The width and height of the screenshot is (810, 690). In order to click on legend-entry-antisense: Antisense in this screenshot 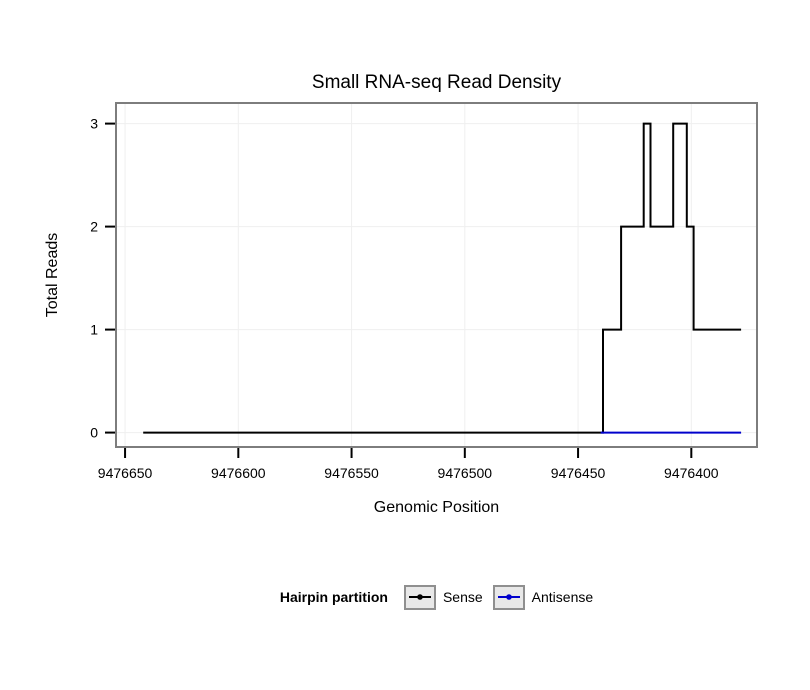, I will do `click(543, 597)`.